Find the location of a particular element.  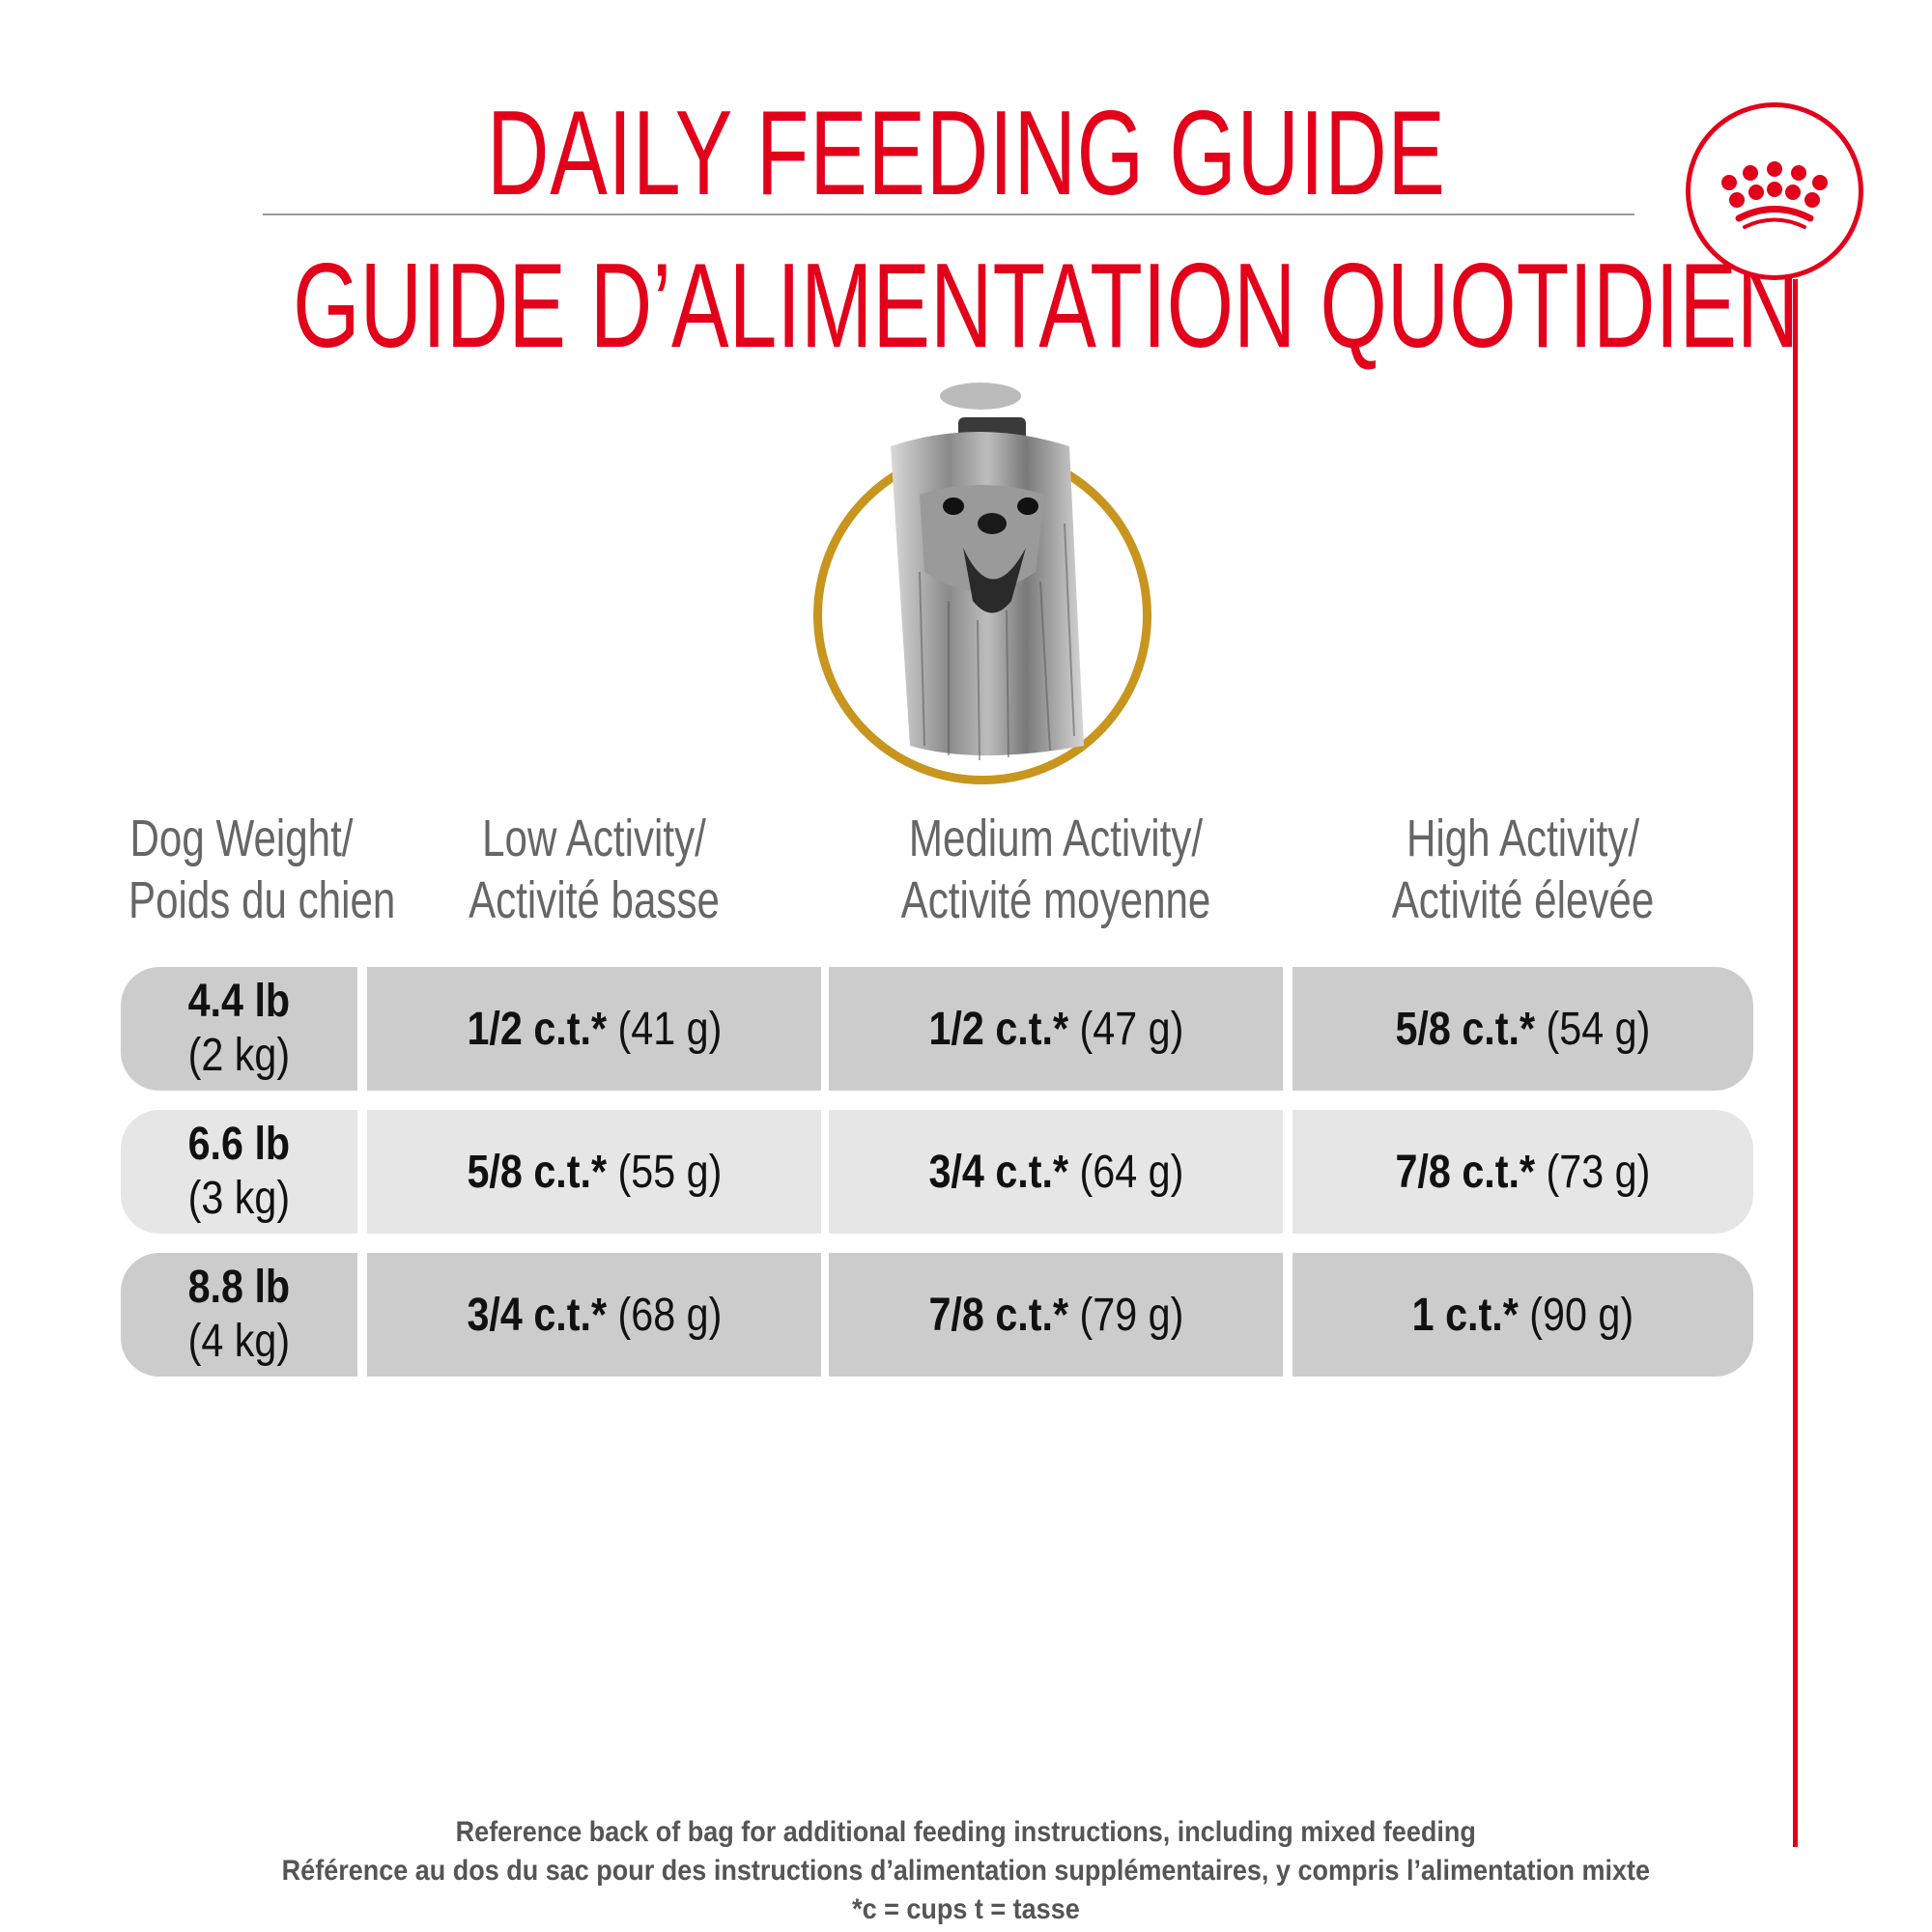

grams: (55 g) is located at coordinates (669, 1172).